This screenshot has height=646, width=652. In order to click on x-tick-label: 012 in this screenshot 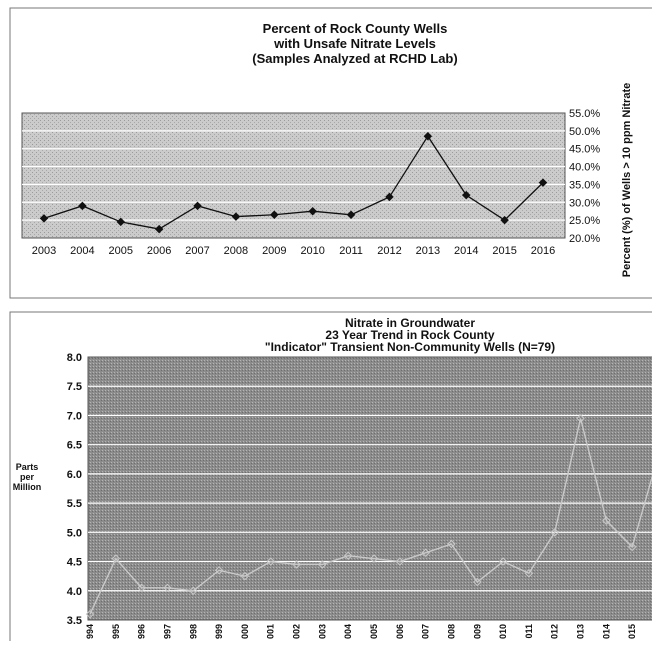, I will do `click(555, 631)`.